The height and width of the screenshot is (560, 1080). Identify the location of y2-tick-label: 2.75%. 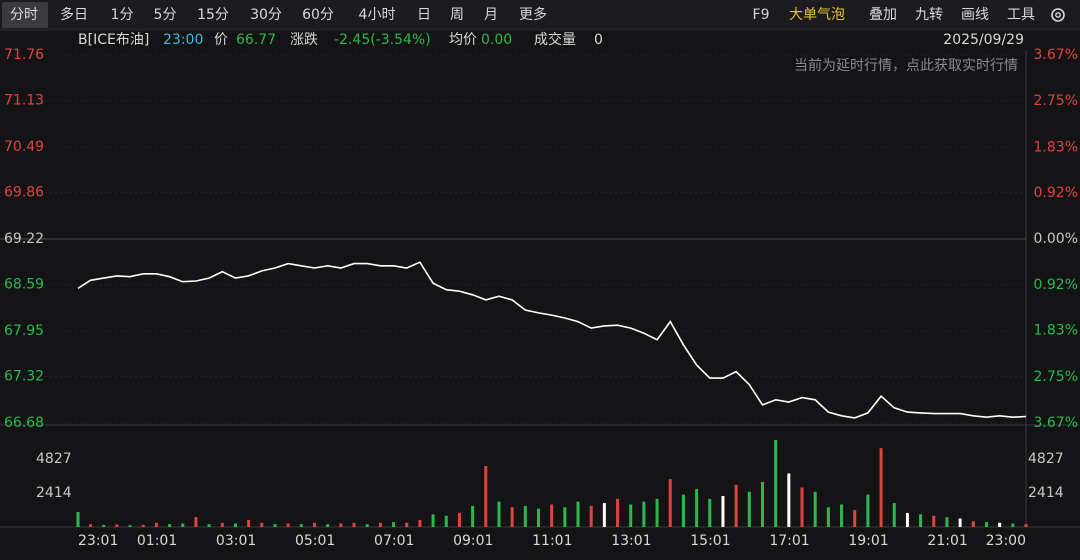
(1056, 377).